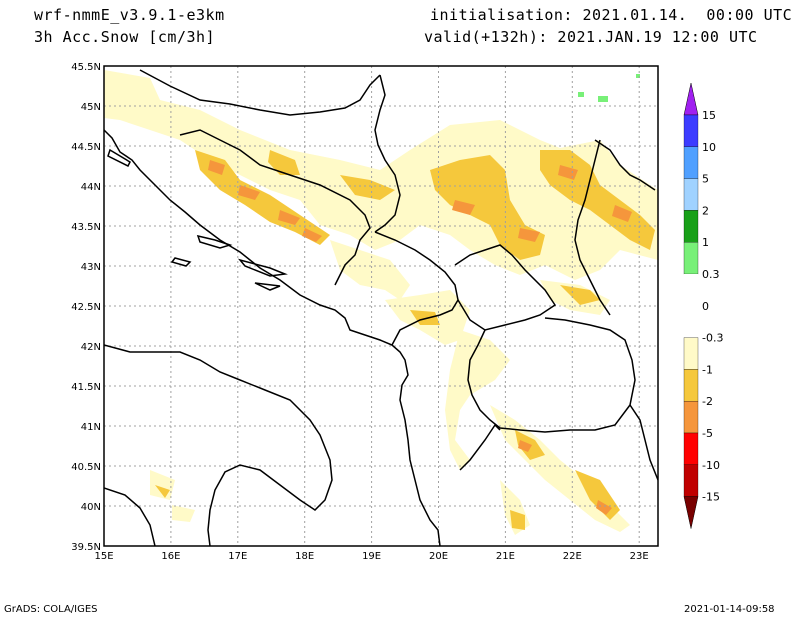  Describe the element at coordinates (705, 242) in the screenshot. I see `colorbar-label: 1` at that location.